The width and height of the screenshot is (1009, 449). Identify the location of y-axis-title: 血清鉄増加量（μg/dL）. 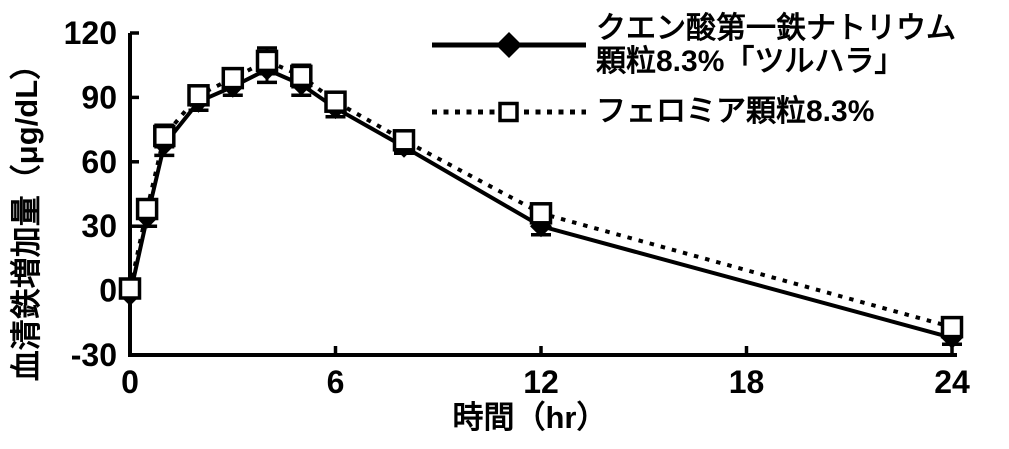
(26, 215).